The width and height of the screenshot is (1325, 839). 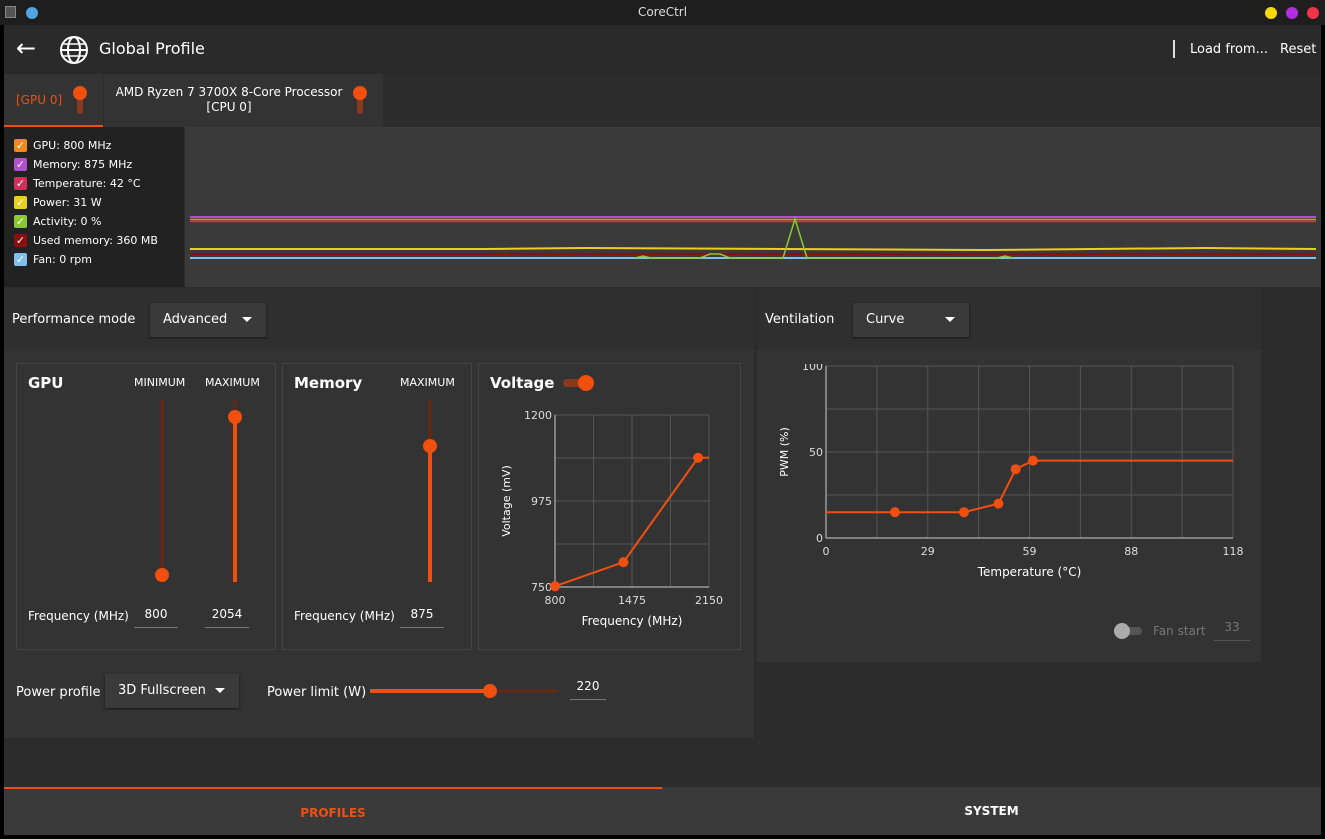 What do you see at coordinates (235, 417) in the screenshot?
I see `gpu-max-slider-handle` at bounding box center [235, 417].